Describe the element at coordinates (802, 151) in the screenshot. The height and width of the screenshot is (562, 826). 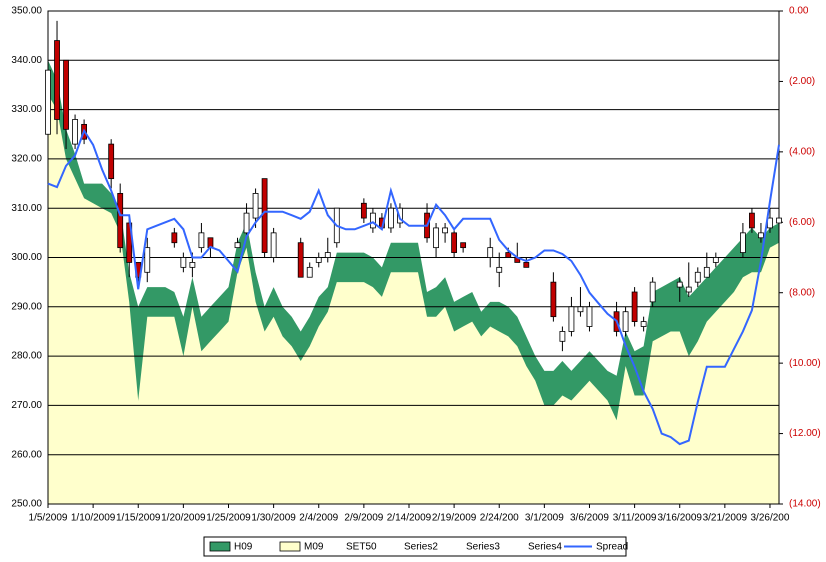
I see `y2-tick-label: (4.00)` at that location.